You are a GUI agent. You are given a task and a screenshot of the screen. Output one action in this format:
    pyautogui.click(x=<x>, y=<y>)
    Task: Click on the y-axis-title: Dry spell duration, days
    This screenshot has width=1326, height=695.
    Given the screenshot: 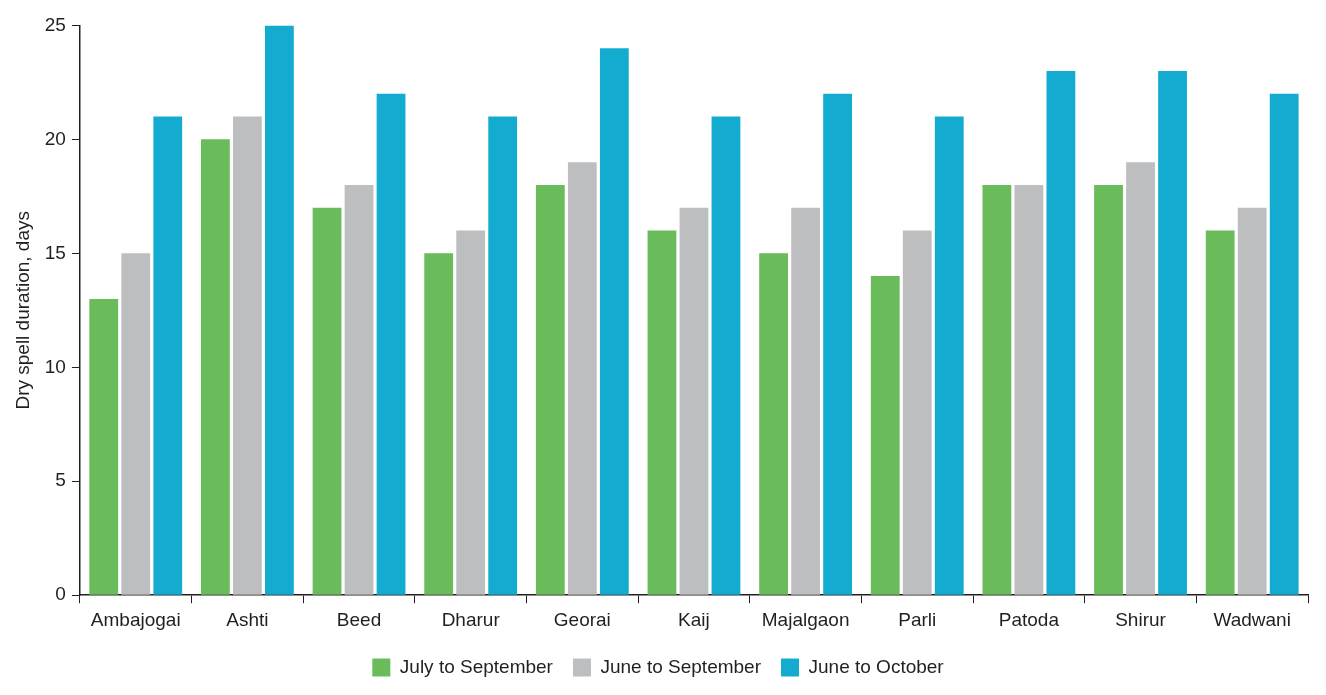 What is the action you would take?
    pyautogui.click(x=22, y=310)
    